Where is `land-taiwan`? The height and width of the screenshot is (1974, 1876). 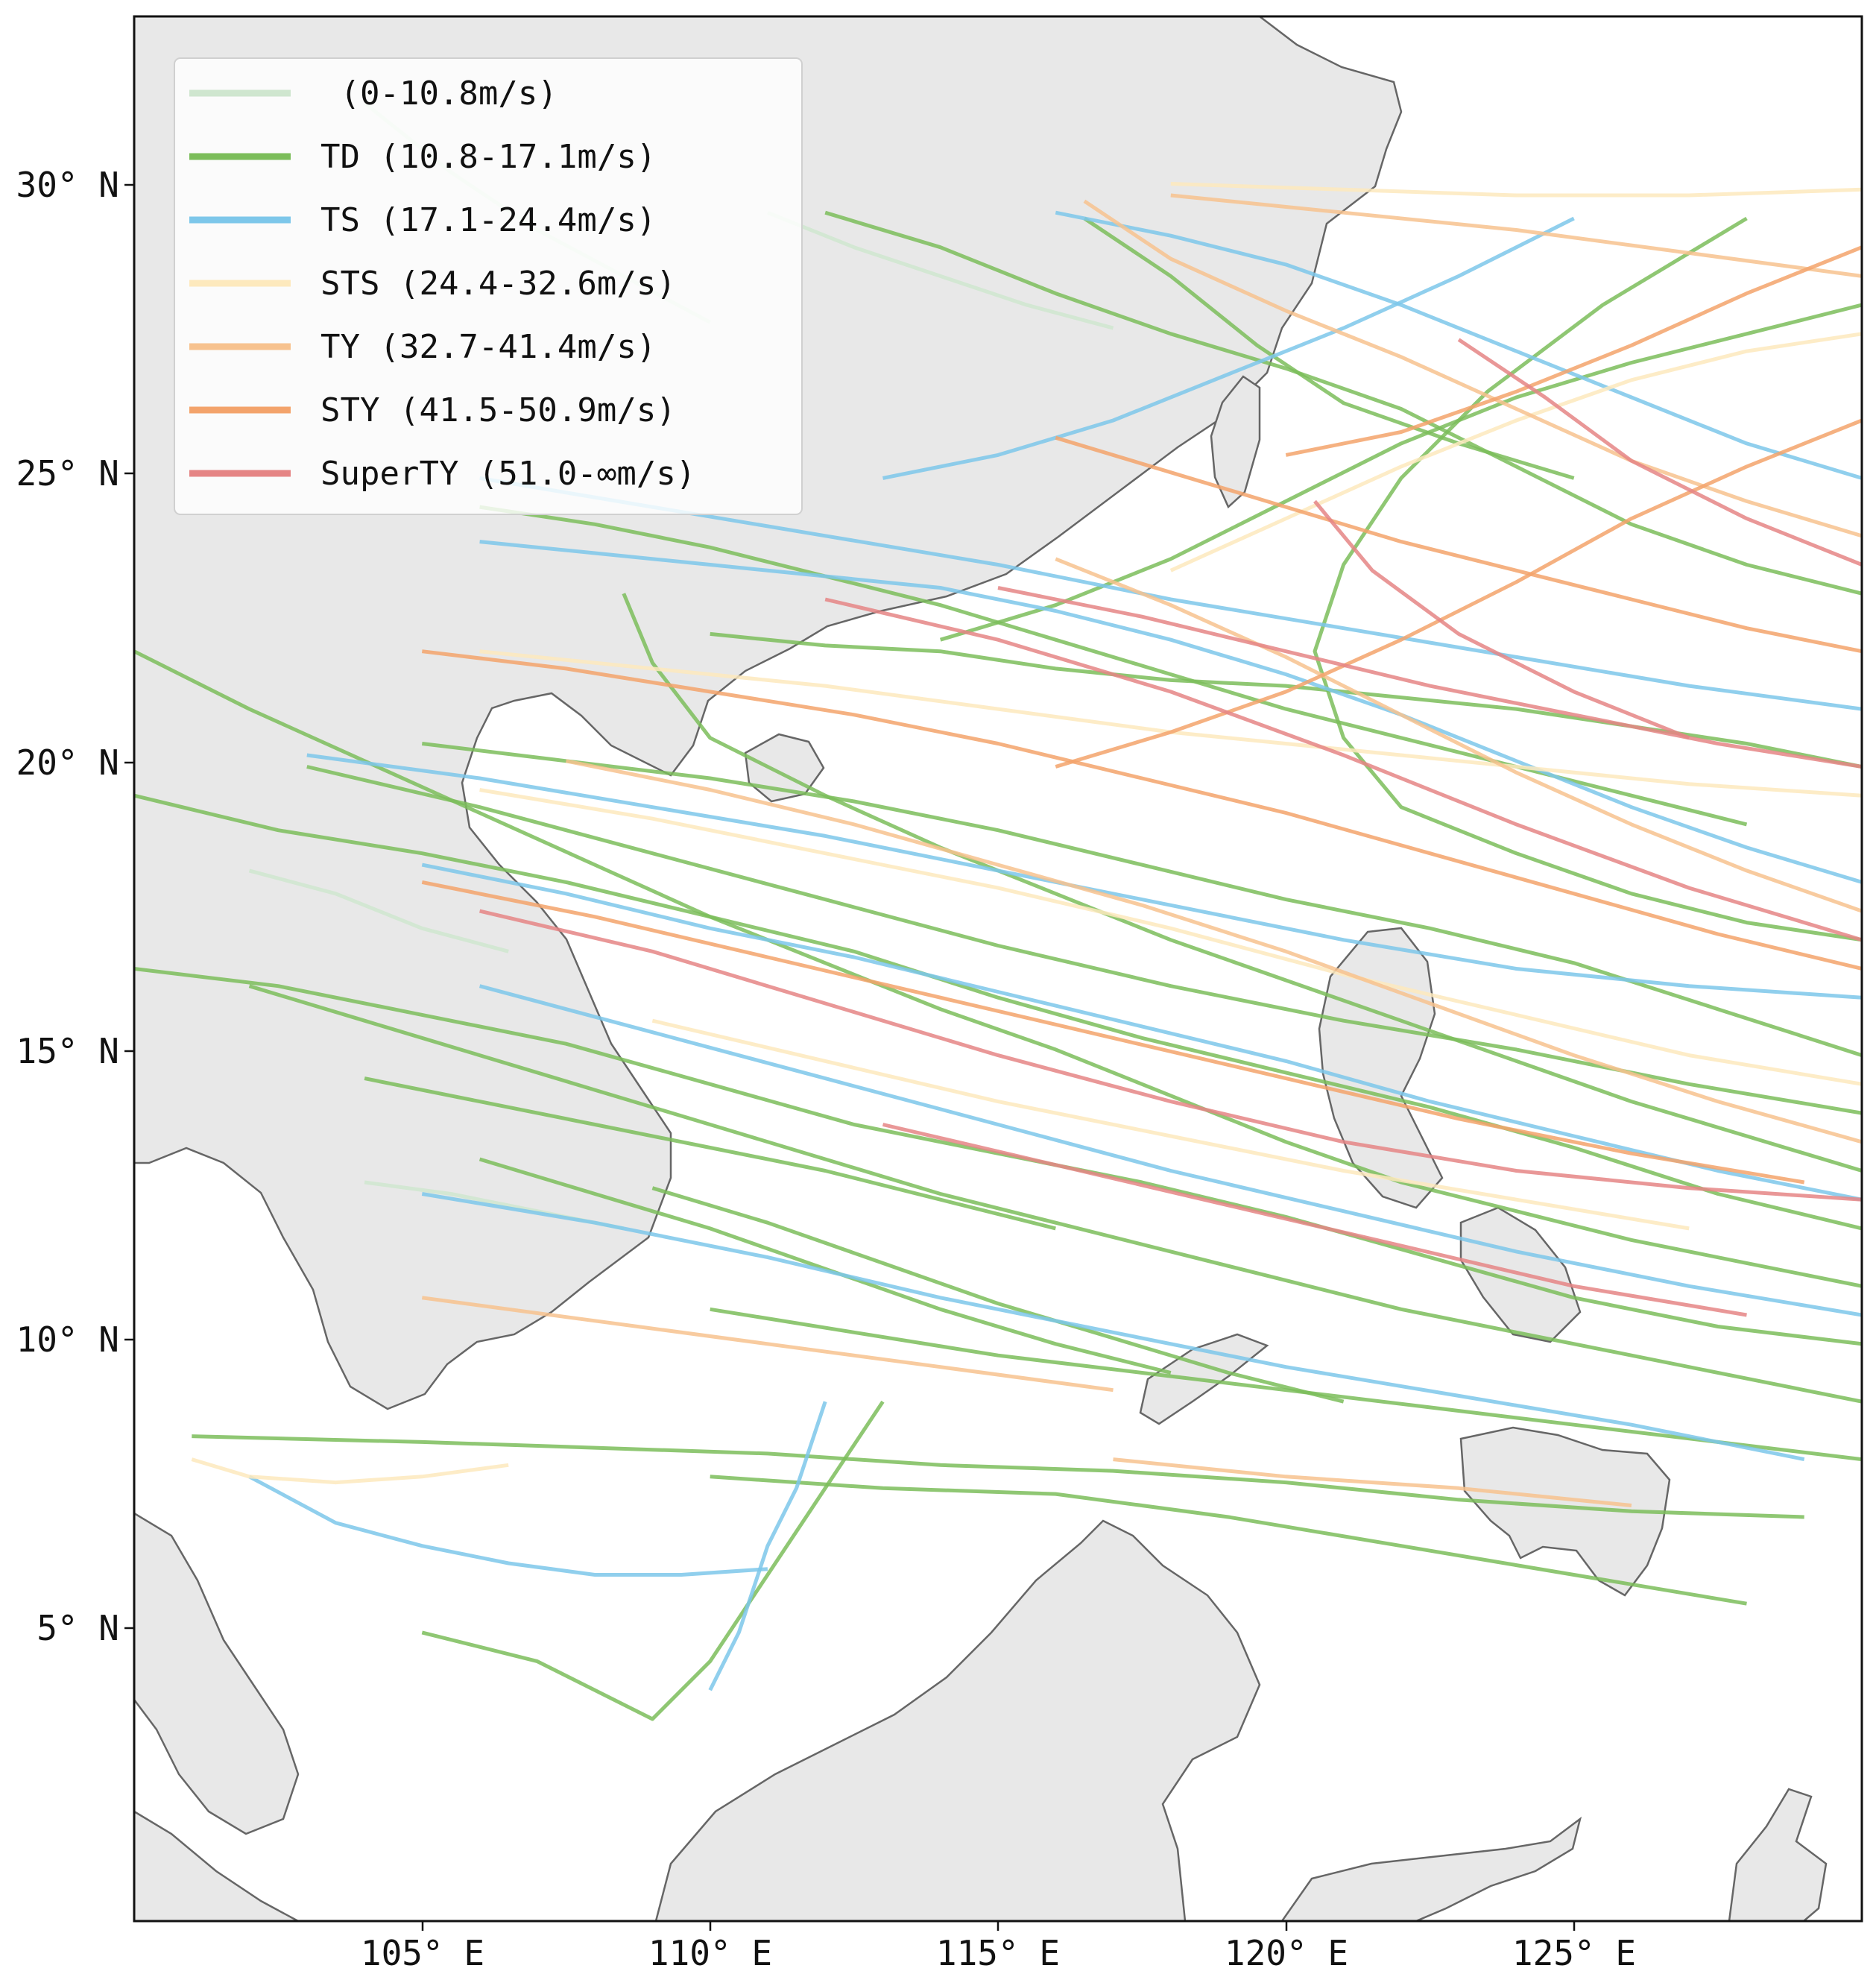
land-taiwan is located at coordinates (1235, 442).